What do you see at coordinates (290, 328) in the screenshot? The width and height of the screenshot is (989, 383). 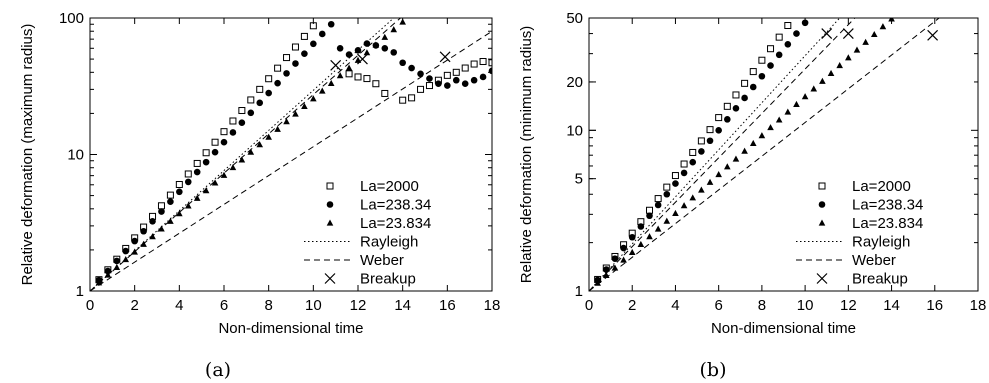 I see `x-axis-label: Non-dimensional time` at bounding box center [290, 328].